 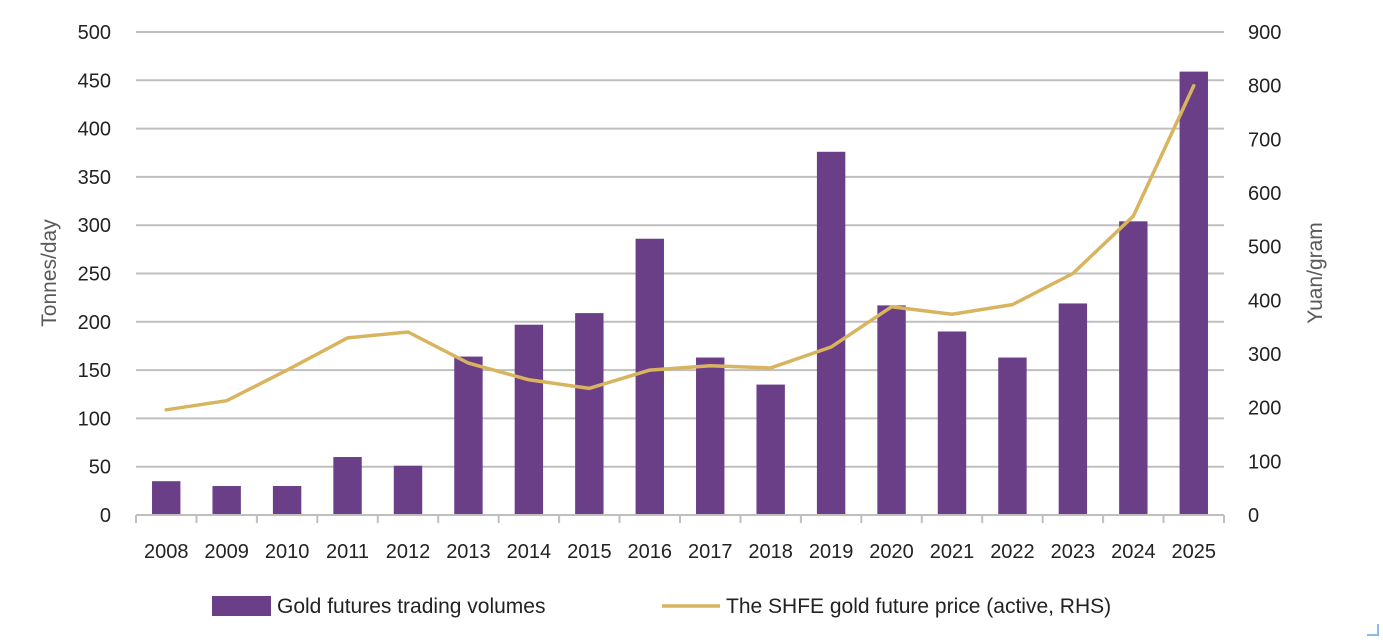 I want to click on x-tick-label: 2022, so click(x=1012, y=552).